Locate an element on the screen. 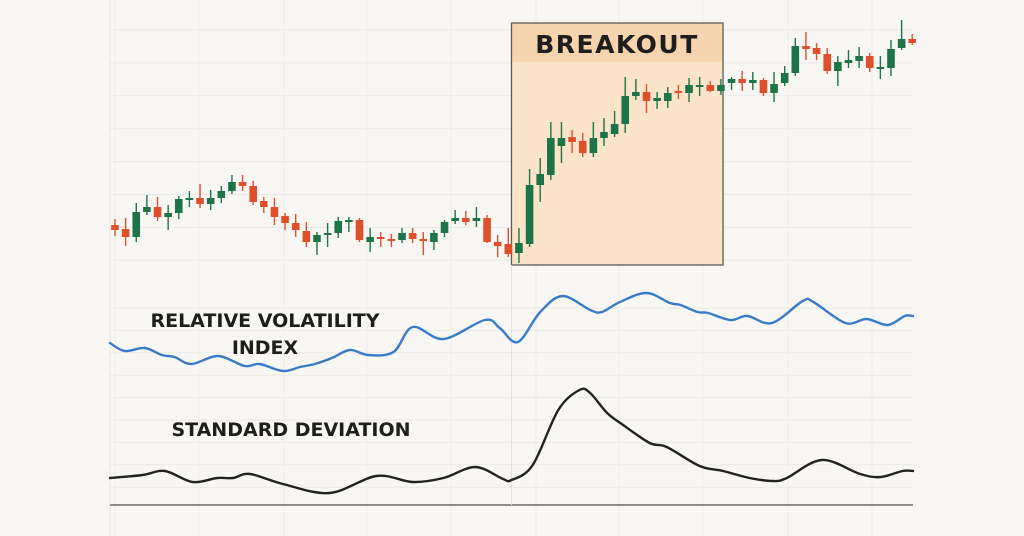 The image size is (1024, 536). breakout-label: BREAKOUT is located at coordinates (617, 44).